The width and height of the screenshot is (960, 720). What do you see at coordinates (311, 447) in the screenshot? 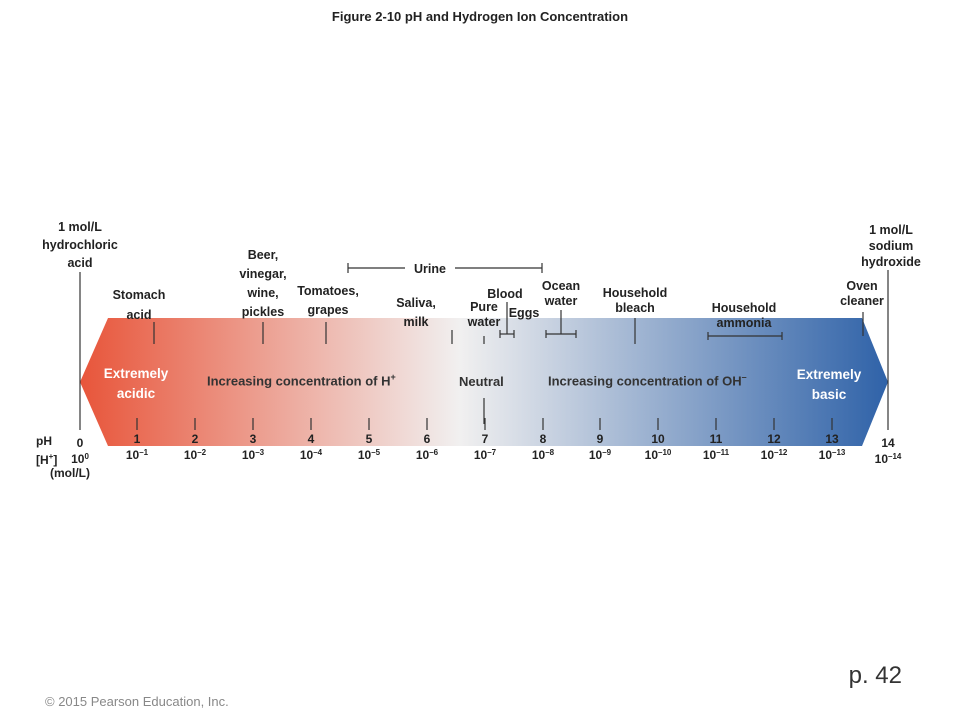
I see `tick-4: 4 10–4` at bounding box center [311, 447].